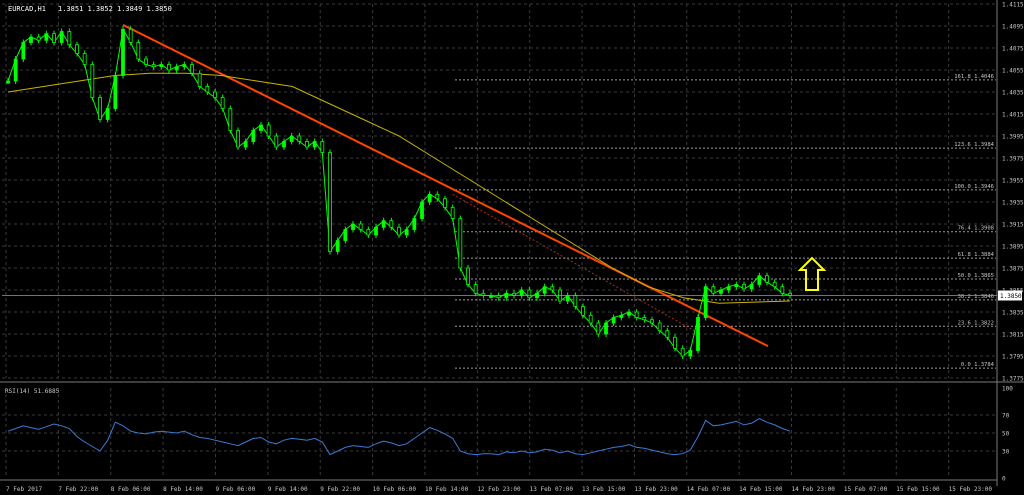  Describe the element at coordinates (1013, 27) in the screenshot. I see `price-tick-label: 1.4095` at that location.